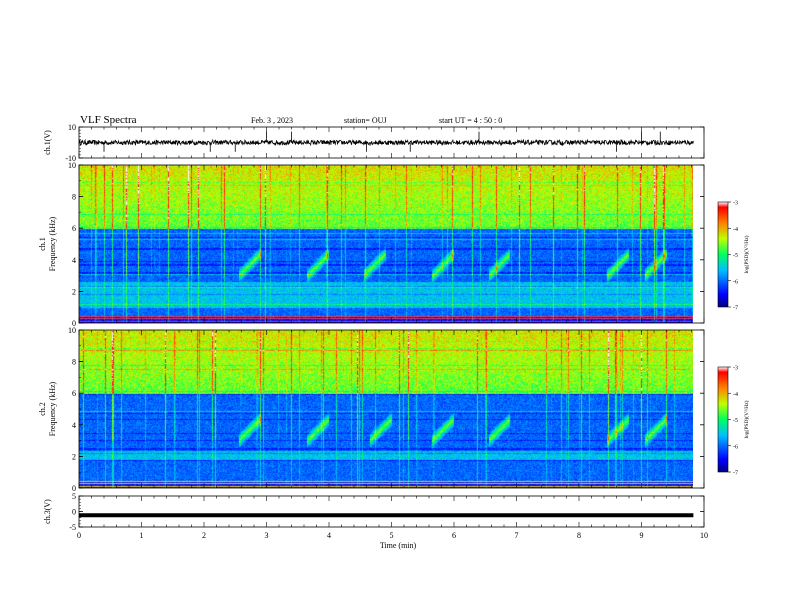 The height and width of the screenshot is (612, 792). I want to click on x-tick-label: 0, so click(79, 535).